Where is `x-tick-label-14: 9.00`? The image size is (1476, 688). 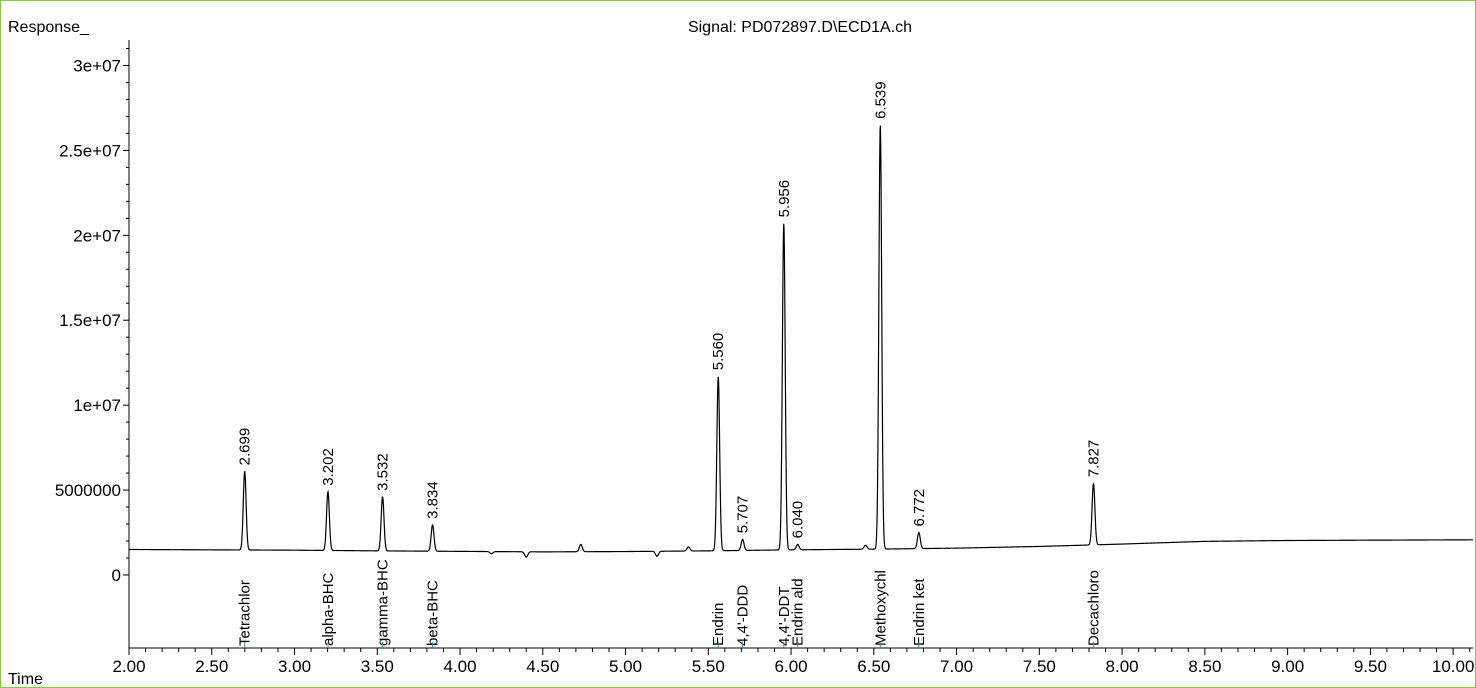 x-tick-label-14: 9.00 is located at coordinates (1287, 666).